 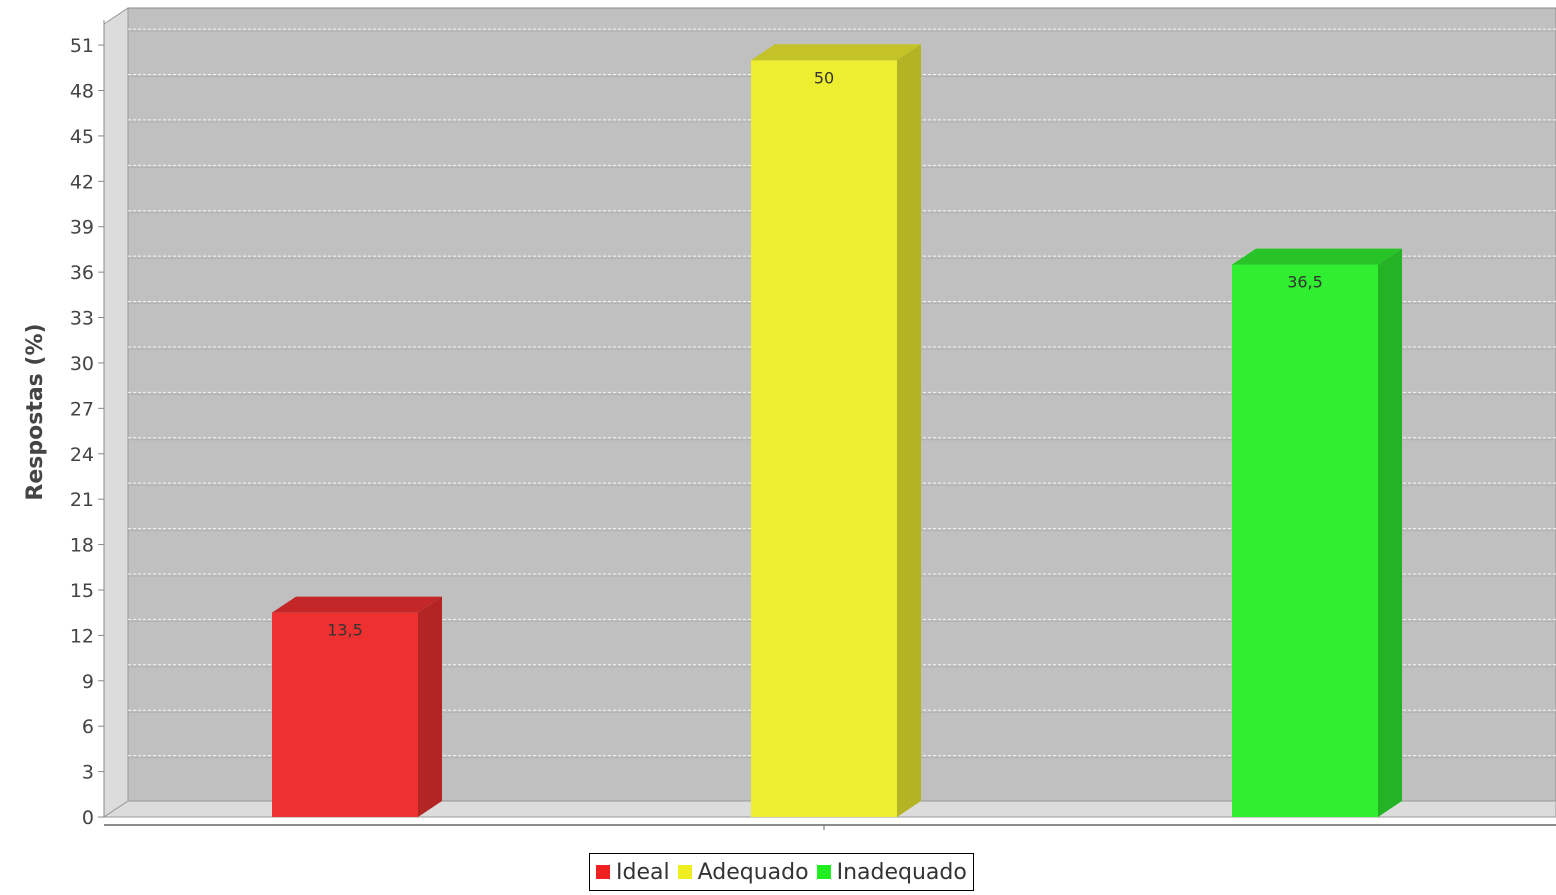 I want to click on bar-adequado: 50, so click(x=836, y=430).